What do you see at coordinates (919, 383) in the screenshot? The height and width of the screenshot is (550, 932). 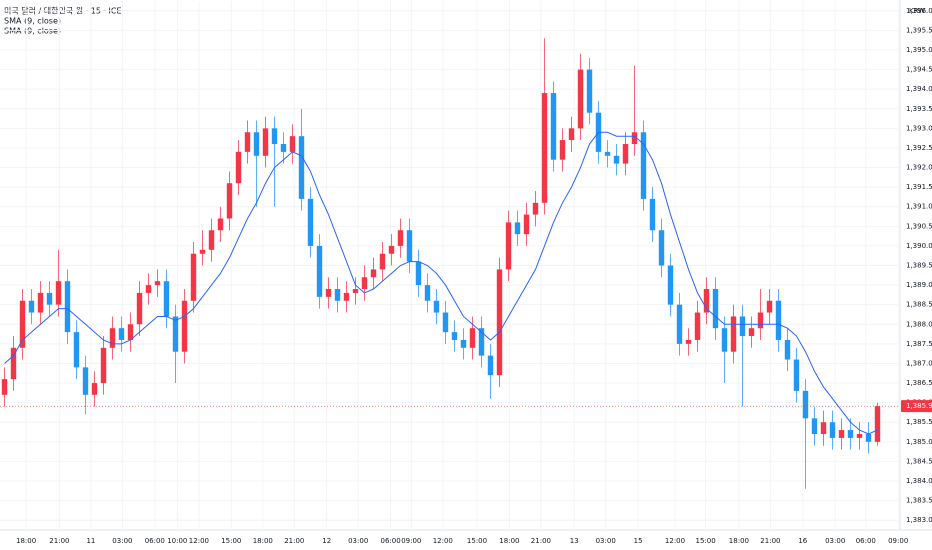 I see `y-tick-label: 1,386.50` at bounding box center [919, 383].